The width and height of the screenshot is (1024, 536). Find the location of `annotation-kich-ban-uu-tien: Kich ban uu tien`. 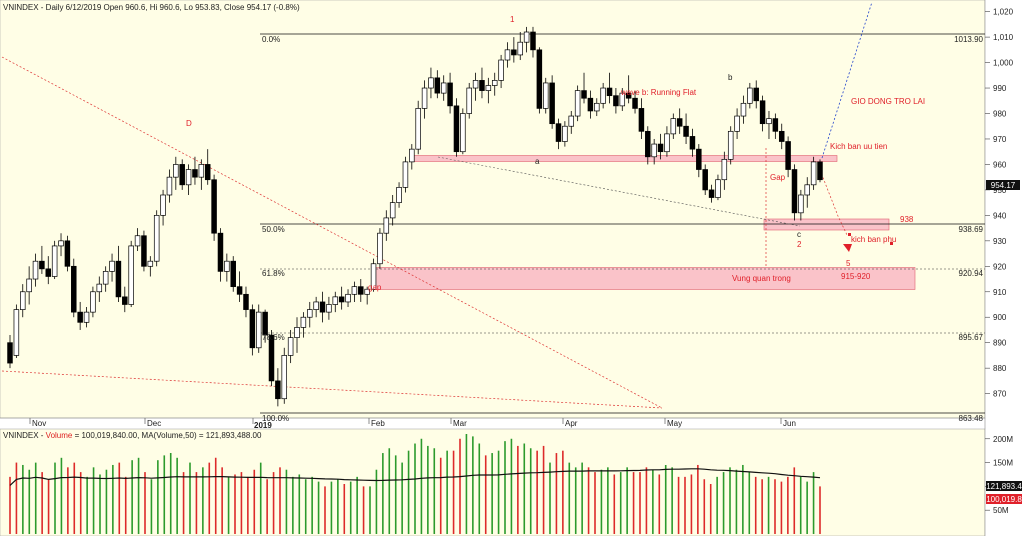

annotation-kich-ban-uu-tien: Kich ban uu tien is located at coordinates (858, 146).